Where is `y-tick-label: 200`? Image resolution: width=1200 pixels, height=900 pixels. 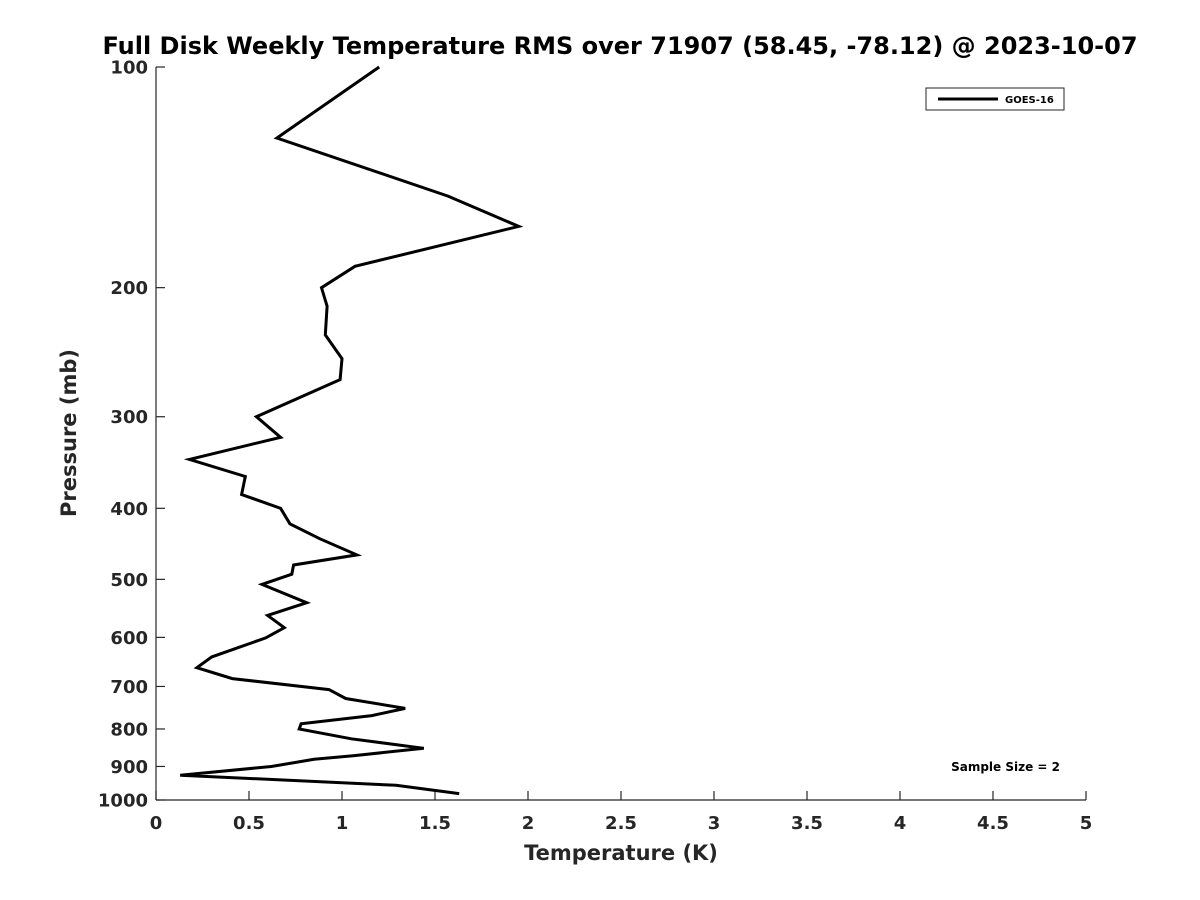
y-tick-label: 200 is located at coordinates (129, 288).